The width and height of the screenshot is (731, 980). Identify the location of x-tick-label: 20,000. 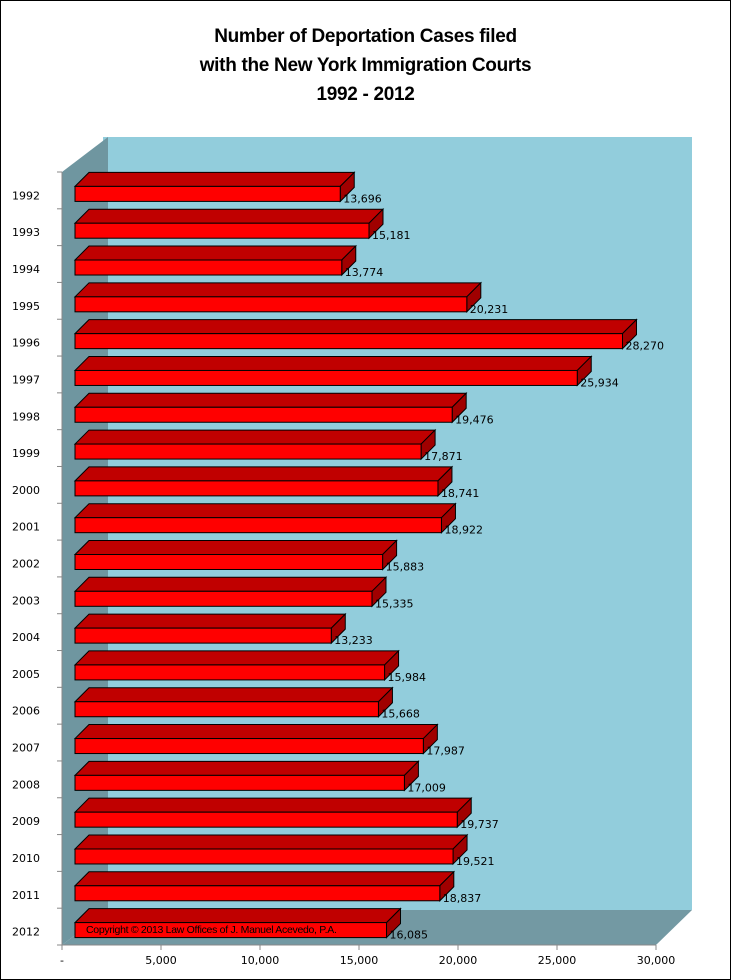
(458, 960).